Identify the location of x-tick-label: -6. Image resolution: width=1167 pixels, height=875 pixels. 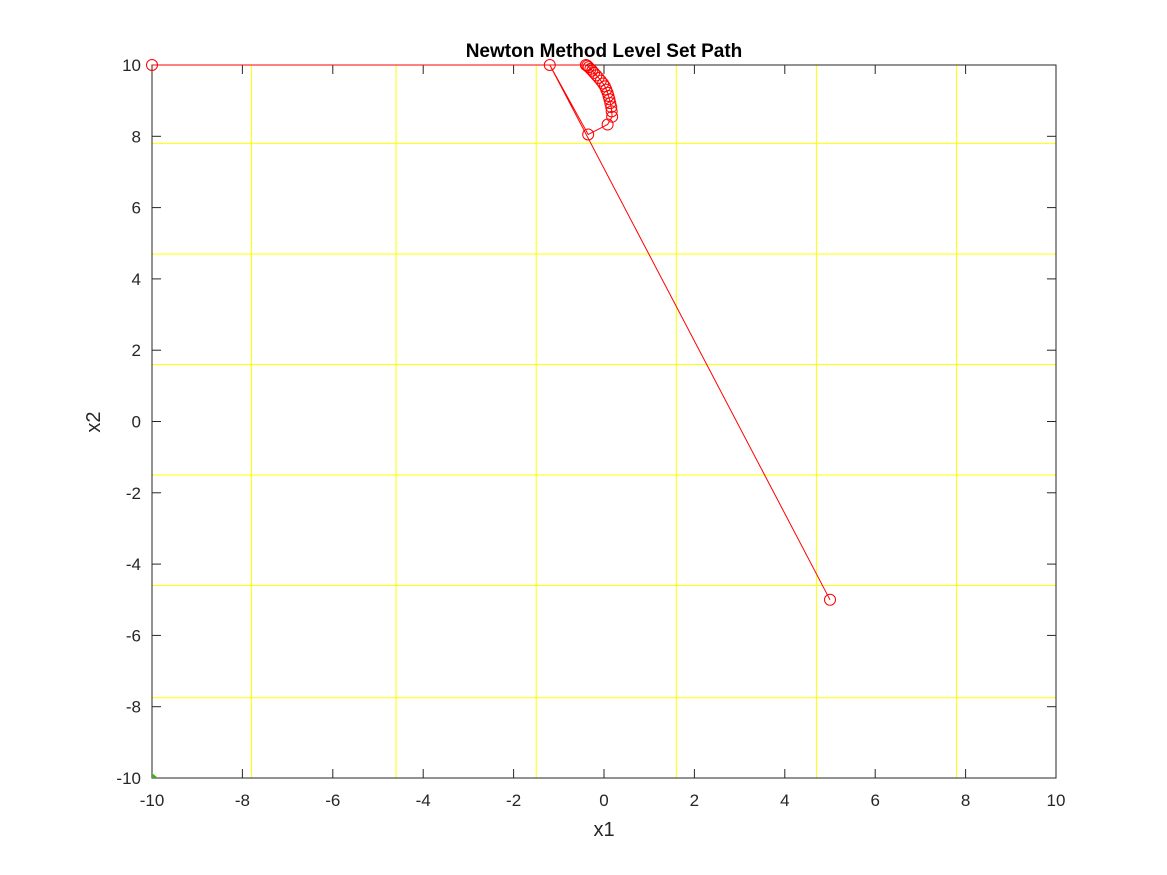
(332, 800).